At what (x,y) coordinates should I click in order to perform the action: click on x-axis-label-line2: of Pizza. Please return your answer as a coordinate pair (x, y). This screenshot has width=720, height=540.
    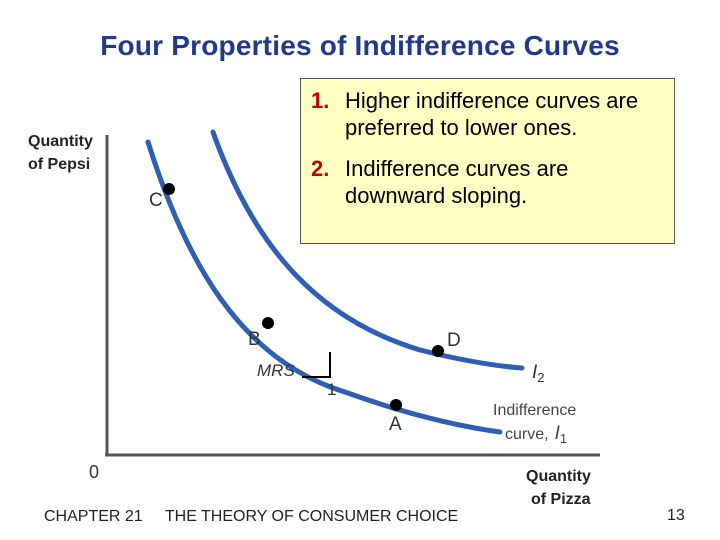
    Looking at the image, I should click on (561, 499).